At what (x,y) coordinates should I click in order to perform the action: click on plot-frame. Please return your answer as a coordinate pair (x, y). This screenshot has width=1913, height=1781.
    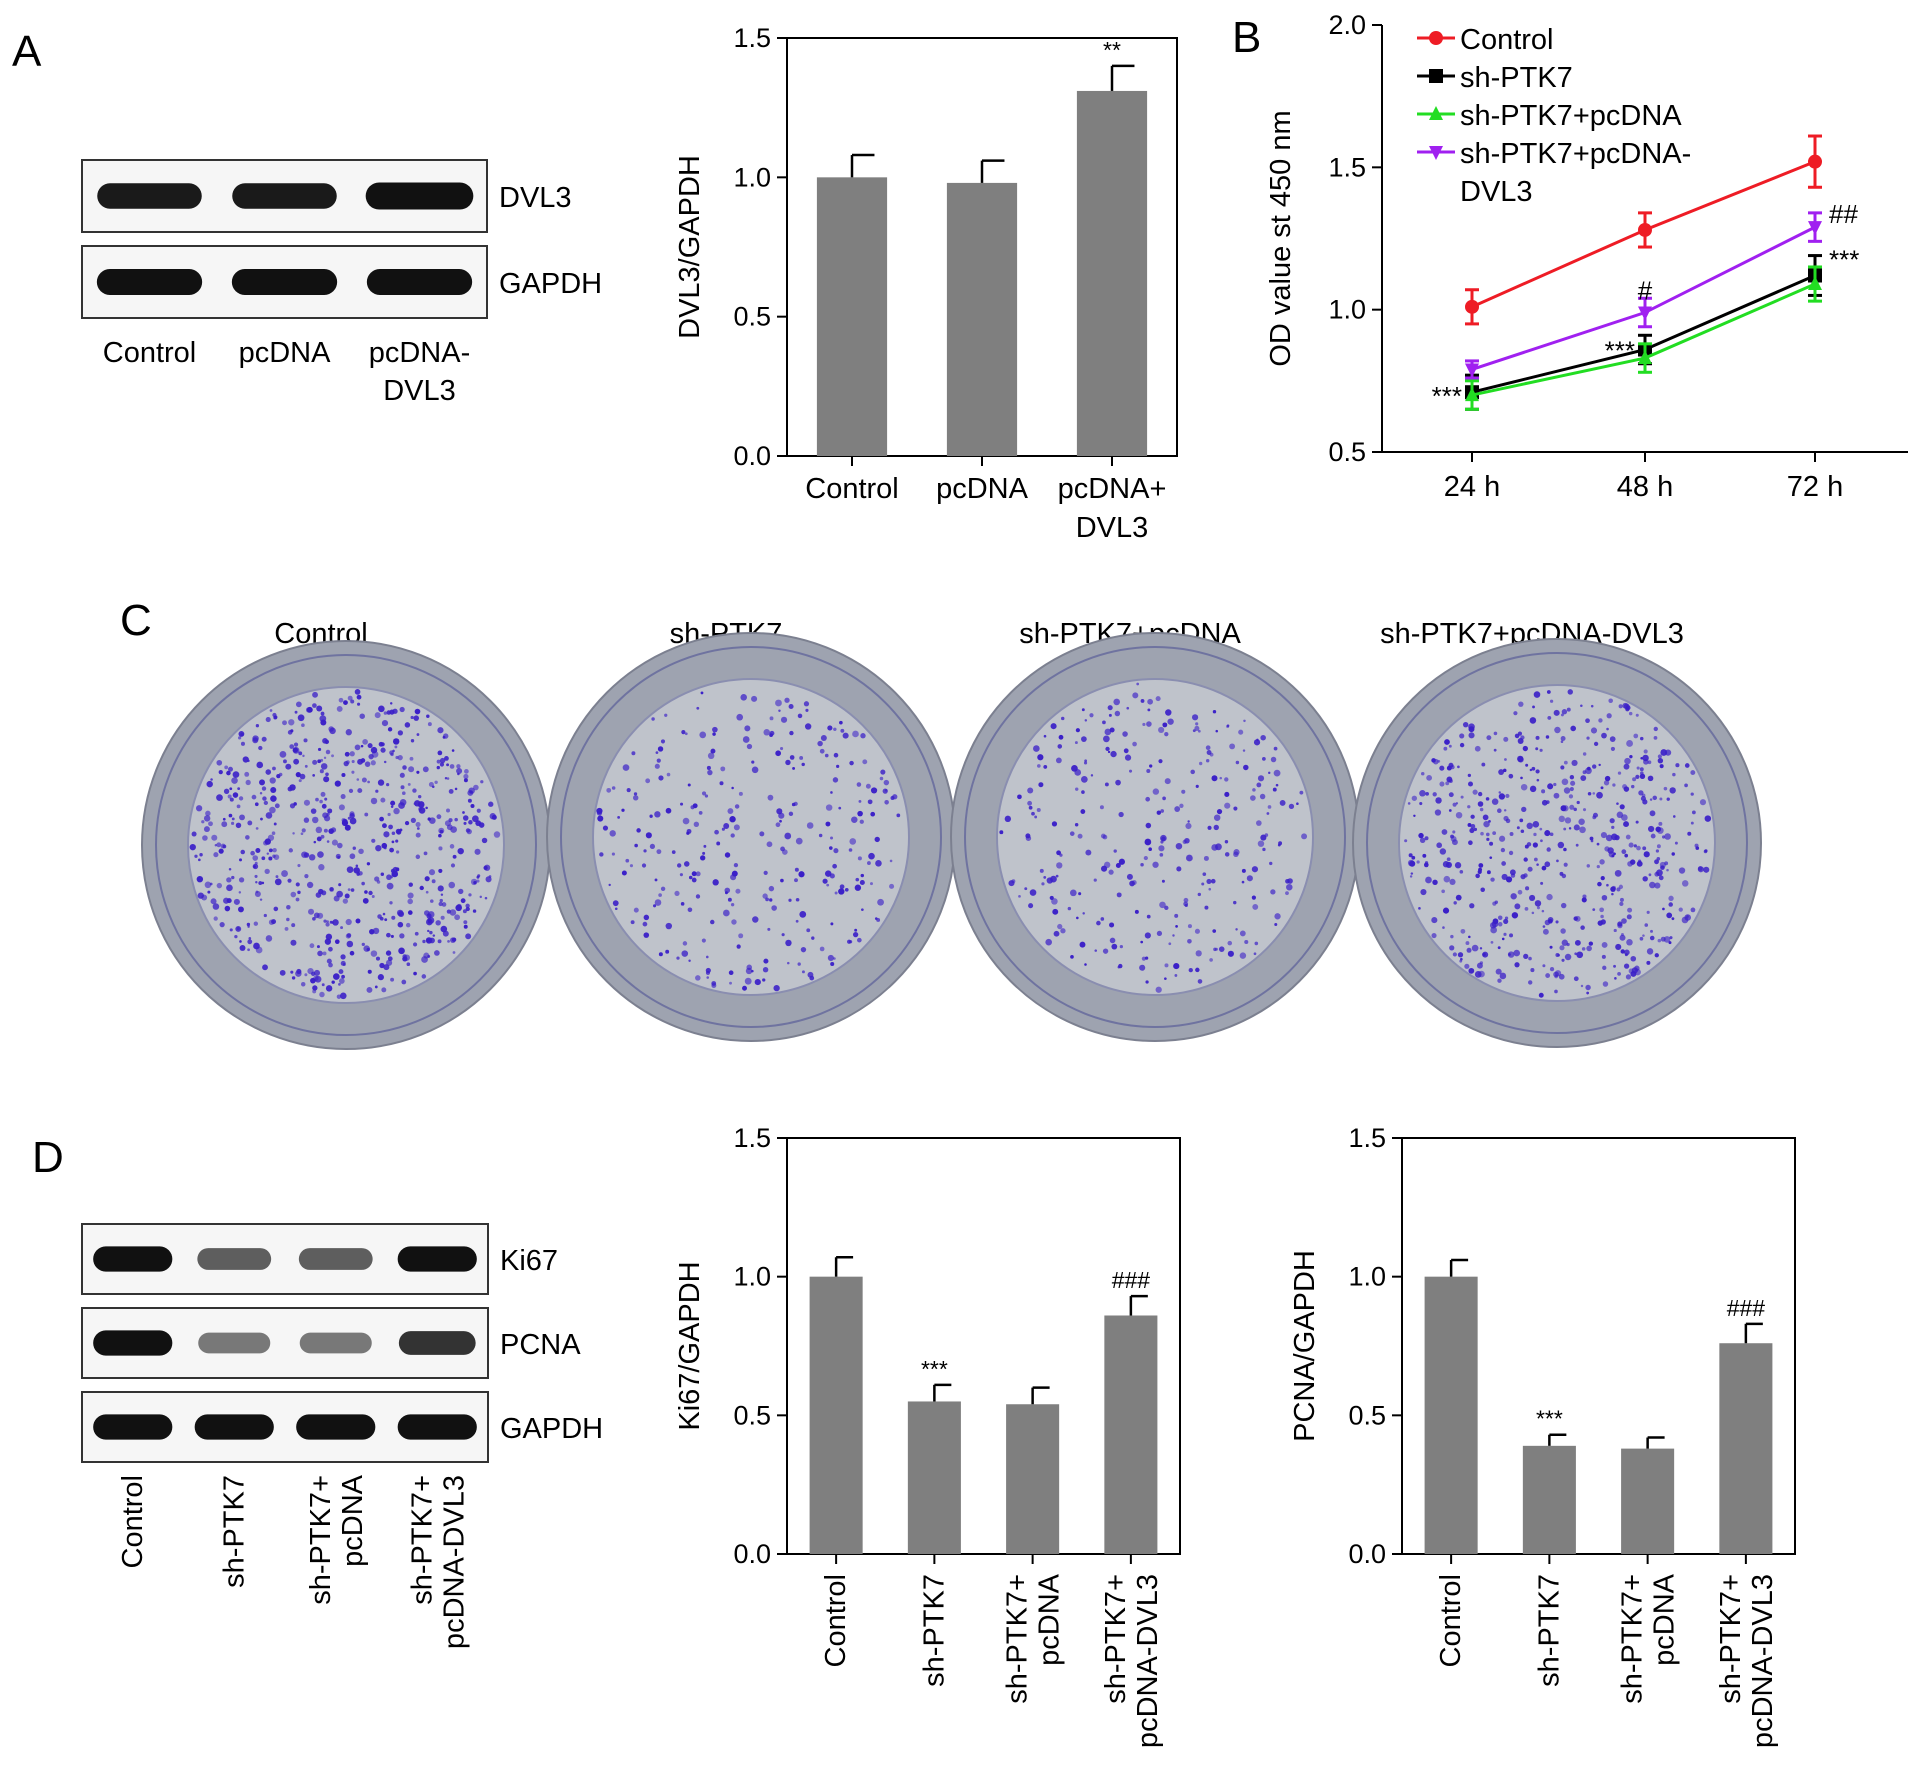
    Looking at the image, I should click on (983, 1346).